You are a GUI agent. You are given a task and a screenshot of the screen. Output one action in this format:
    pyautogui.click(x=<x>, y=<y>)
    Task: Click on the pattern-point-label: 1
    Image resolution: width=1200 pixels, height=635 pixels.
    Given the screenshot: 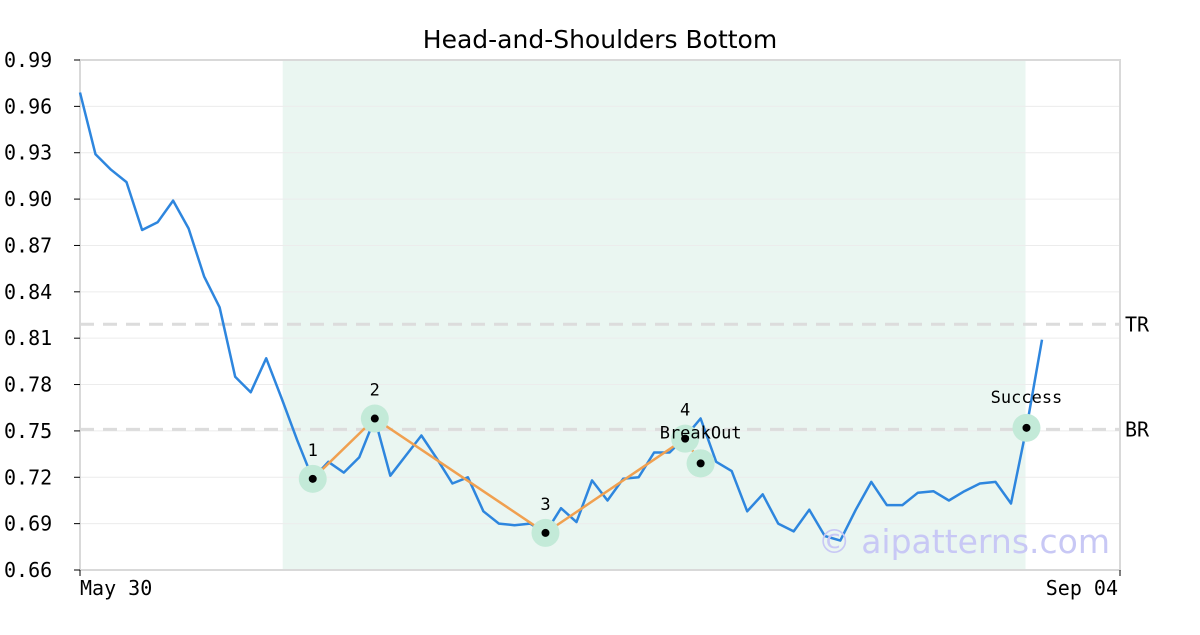 What is the action you would take?
    pyautogui.click(x=313, y=451)
    